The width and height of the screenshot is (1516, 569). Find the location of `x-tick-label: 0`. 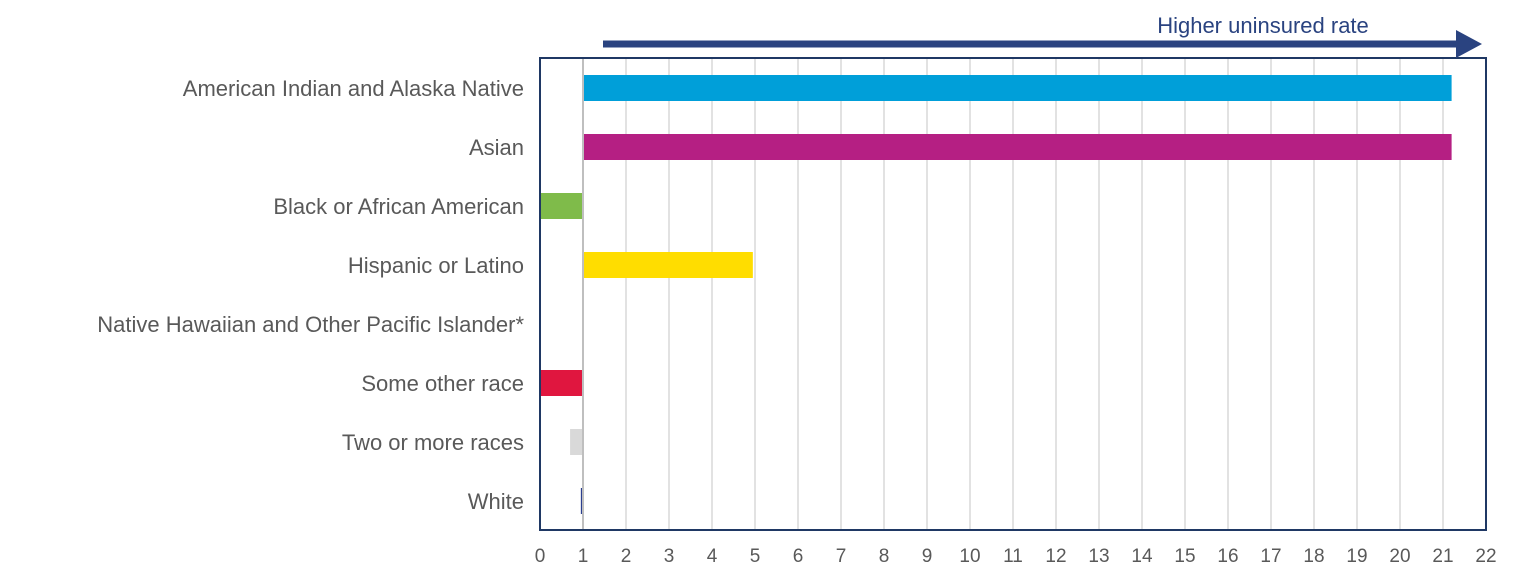

x-tick-label: 0 is located at coordinates (540, 556).